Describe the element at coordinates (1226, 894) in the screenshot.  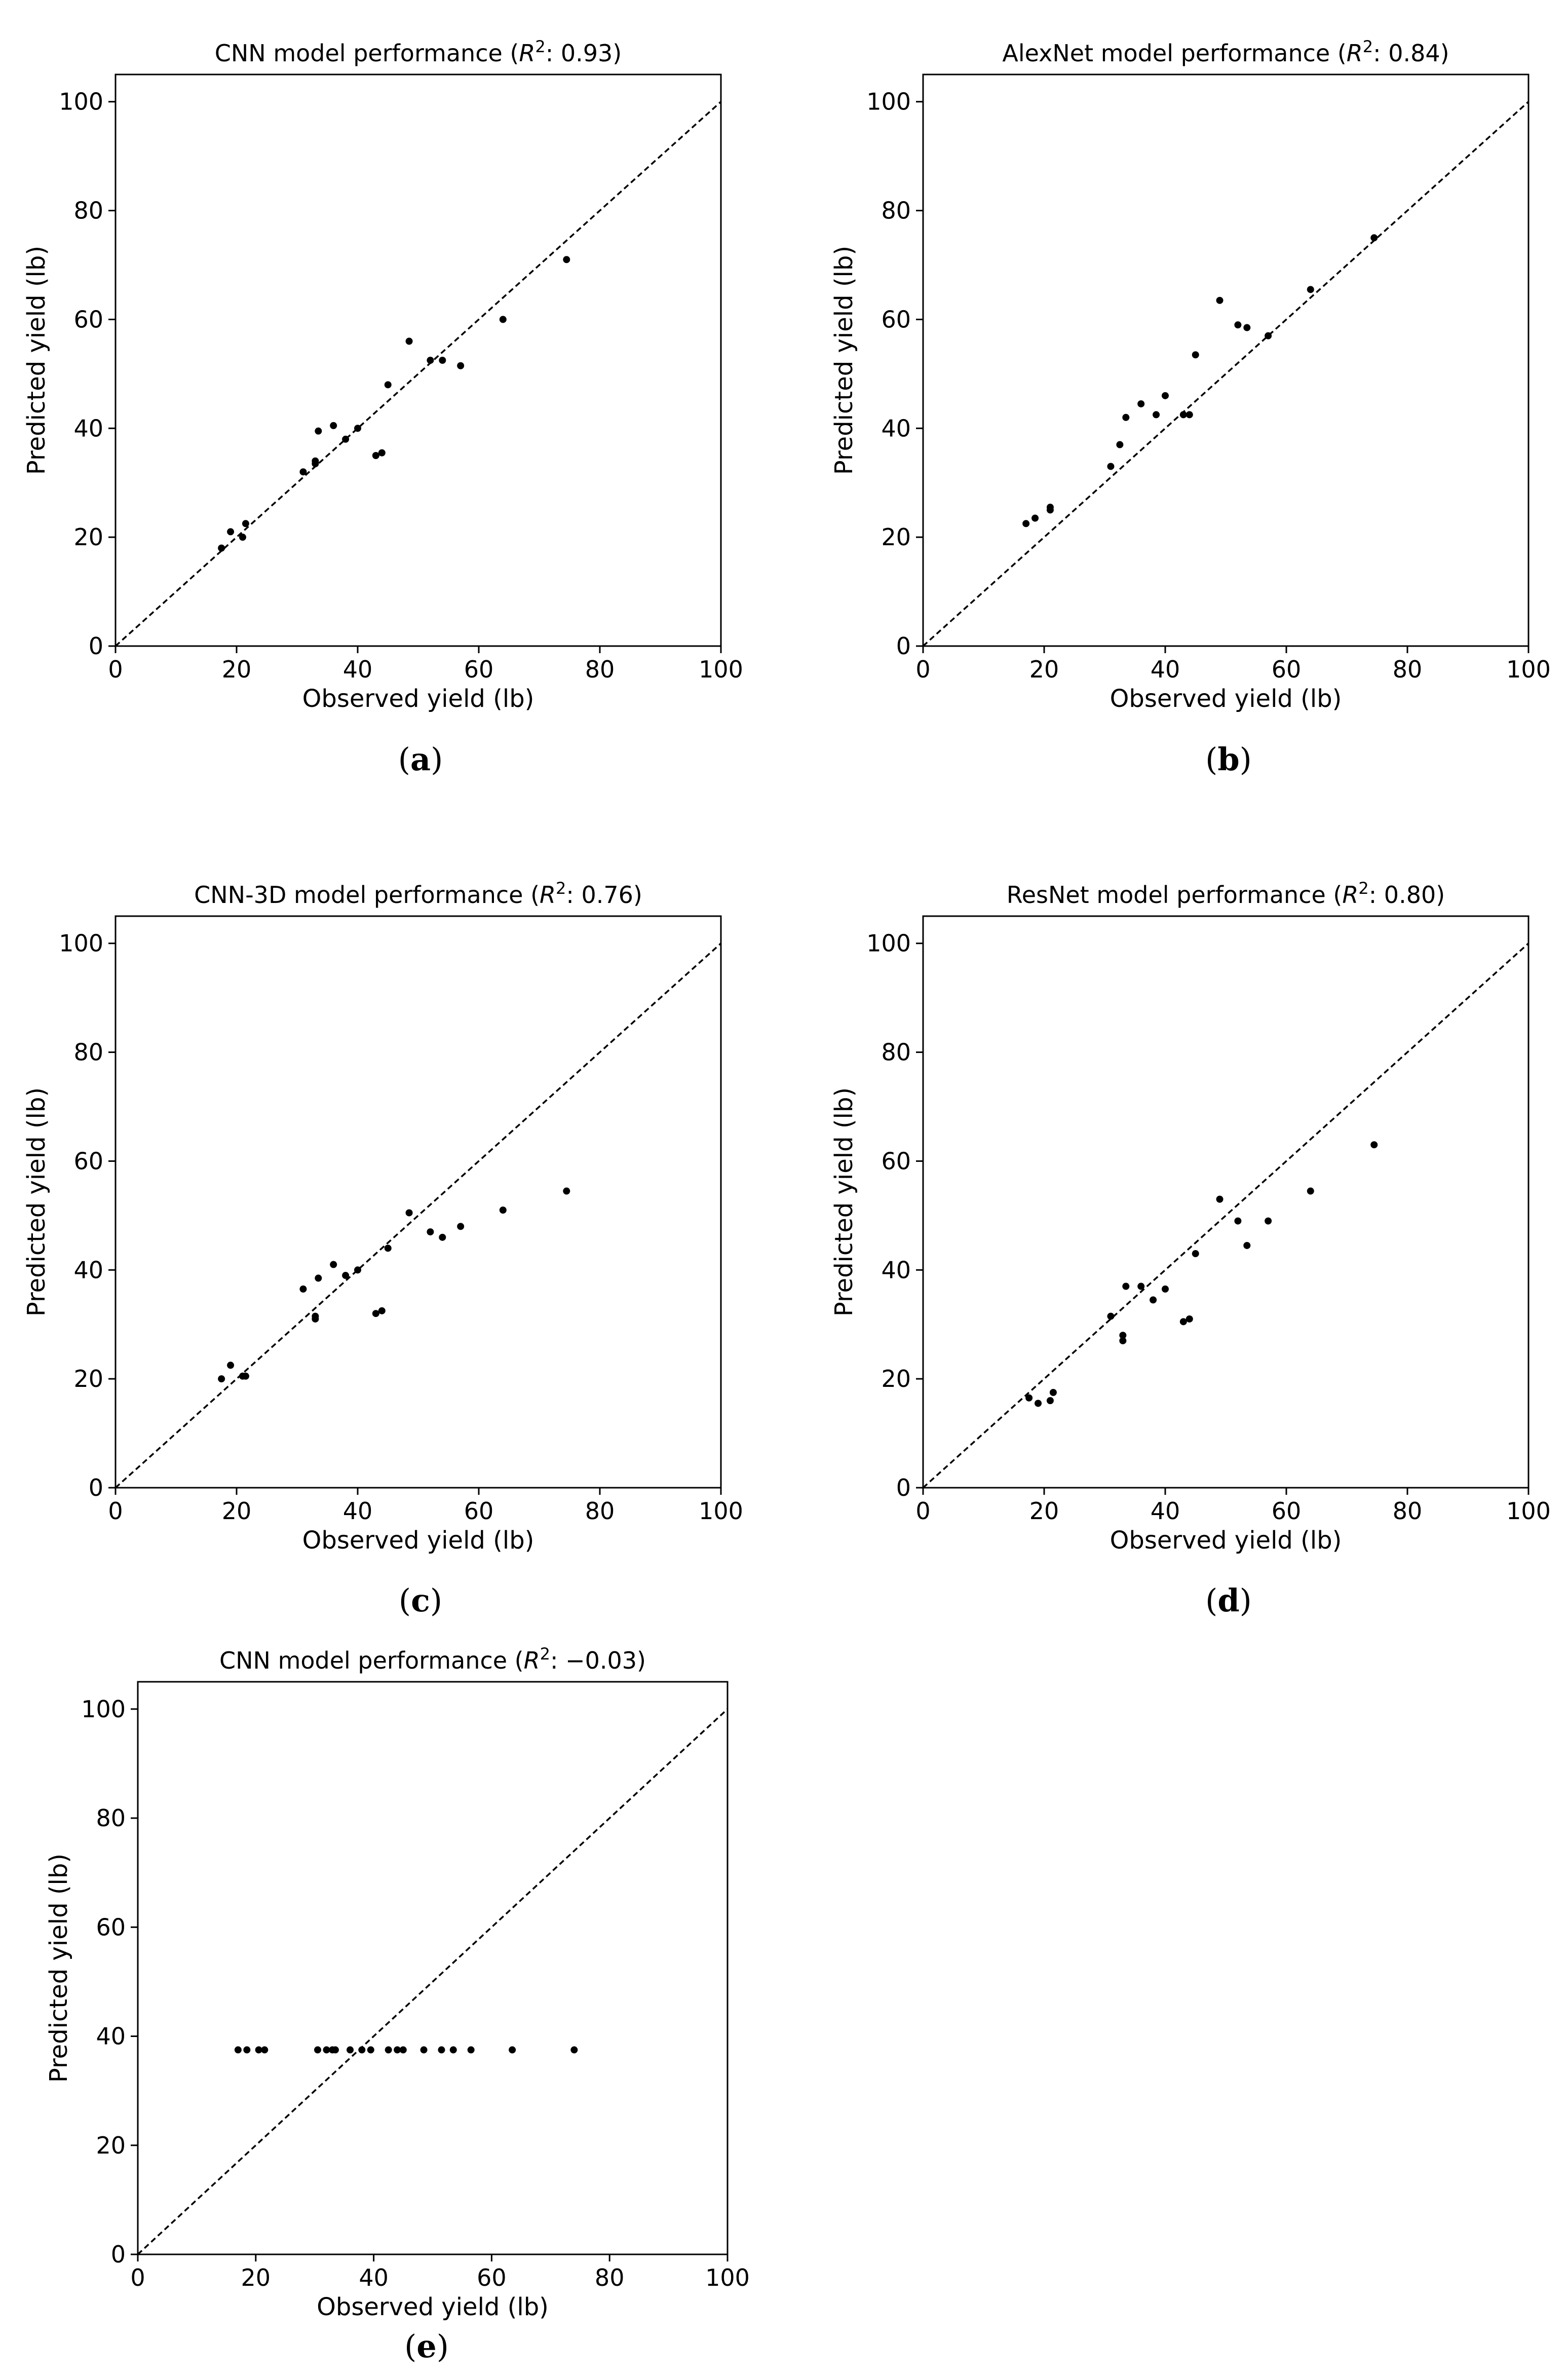
I see `chart-title: ResNet model performance (R2: 0.80)` at that location.